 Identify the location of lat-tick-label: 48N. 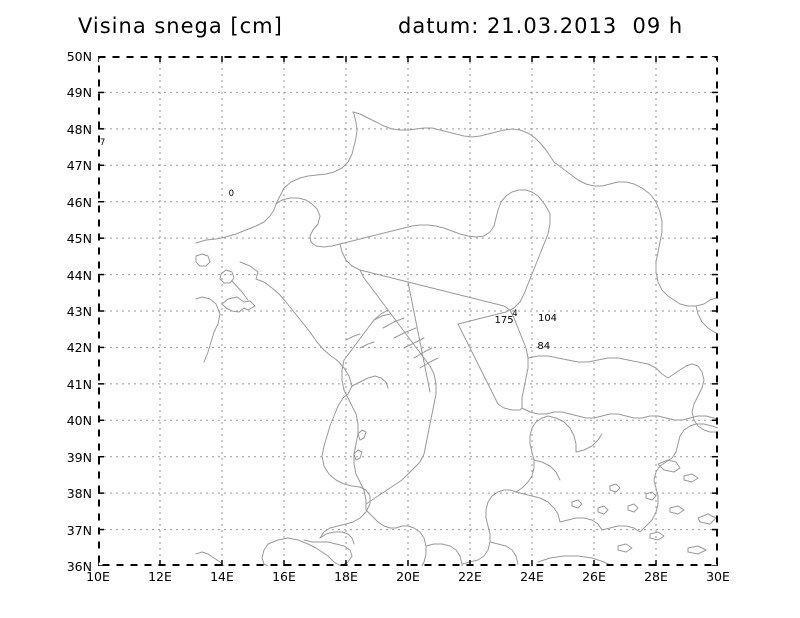
(79, 129).